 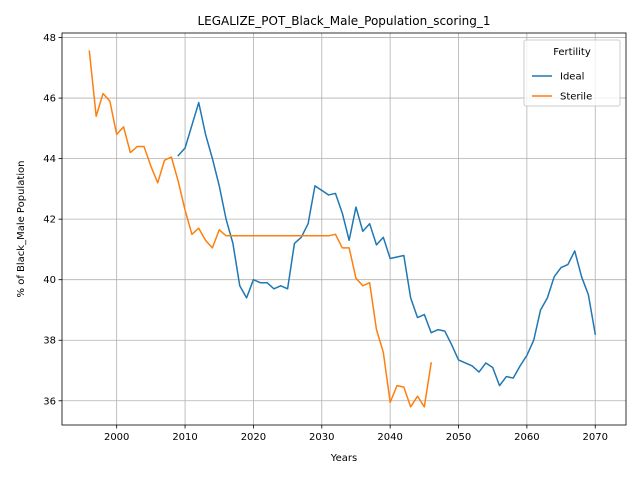 What do you see at coordinates (576, 97) in the screenshot?
I see `legend-label: Sterile` at bounding box center [576, 97].